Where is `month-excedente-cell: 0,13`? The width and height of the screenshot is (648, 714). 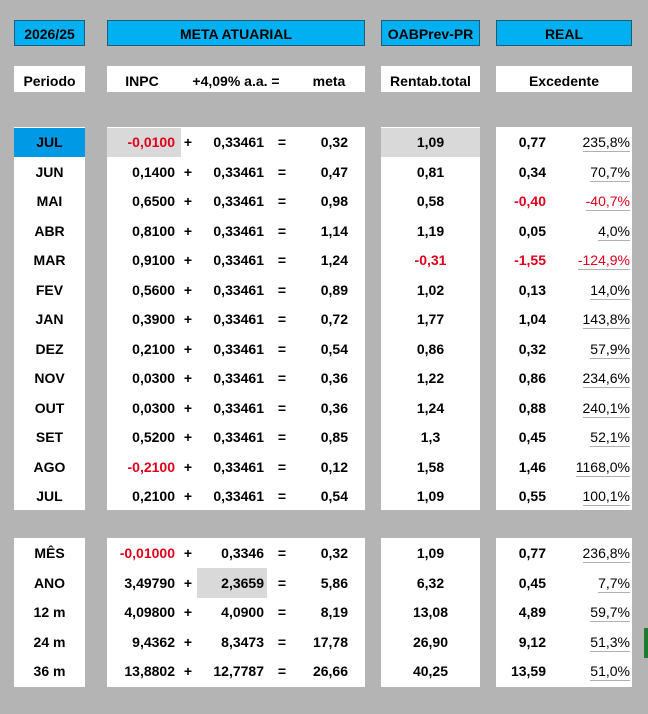 month-excedente-cell: 0,13 is located at coordinates (532, 289).